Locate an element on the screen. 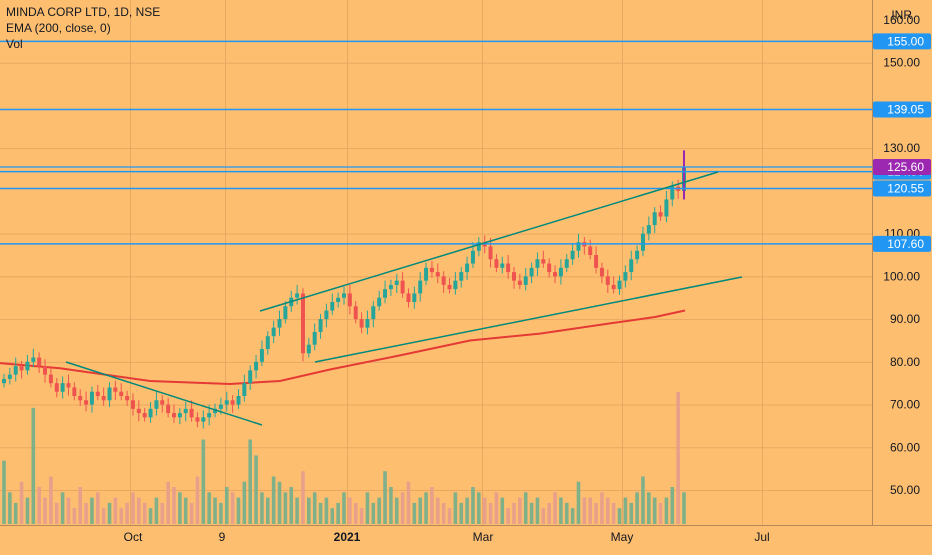 This screenshot has width=932, height=555. ema-indicator-label: EMA (200, close, 0) is located at coordinates (58, 28).